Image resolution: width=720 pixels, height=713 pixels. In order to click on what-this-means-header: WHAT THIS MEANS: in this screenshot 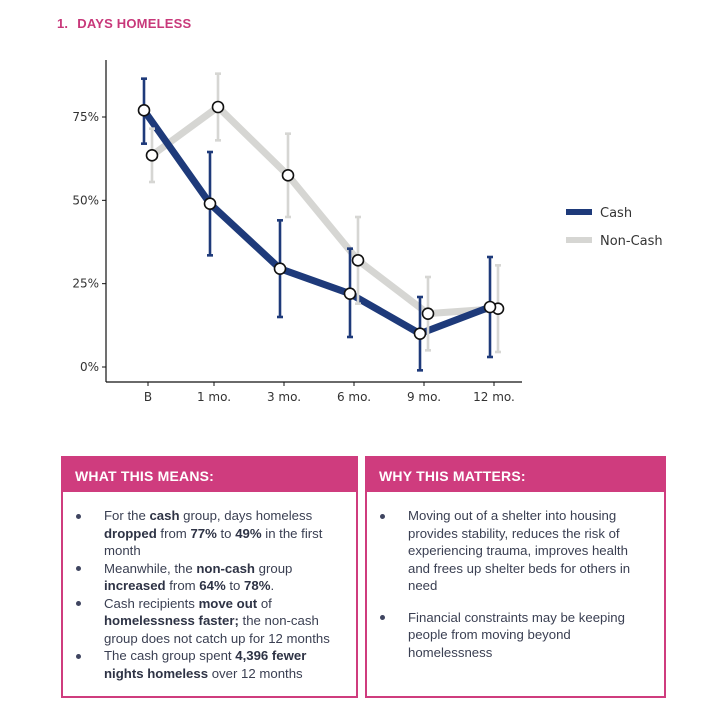, I will do `click(209, 475)`.